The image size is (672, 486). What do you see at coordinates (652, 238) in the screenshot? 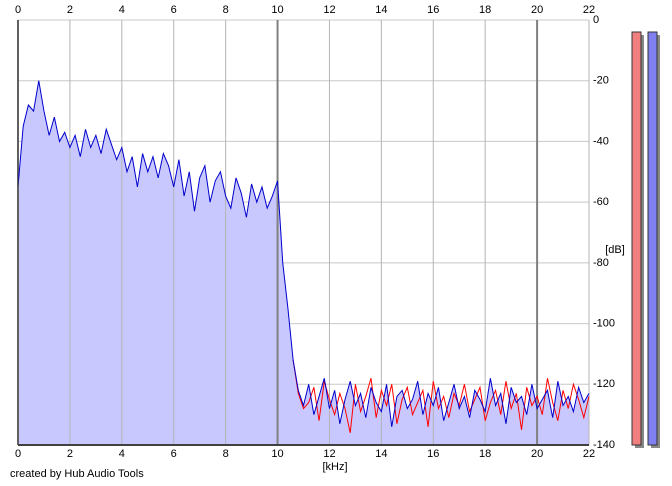
I see `level-meter-right` at bounding box center [652, 238].